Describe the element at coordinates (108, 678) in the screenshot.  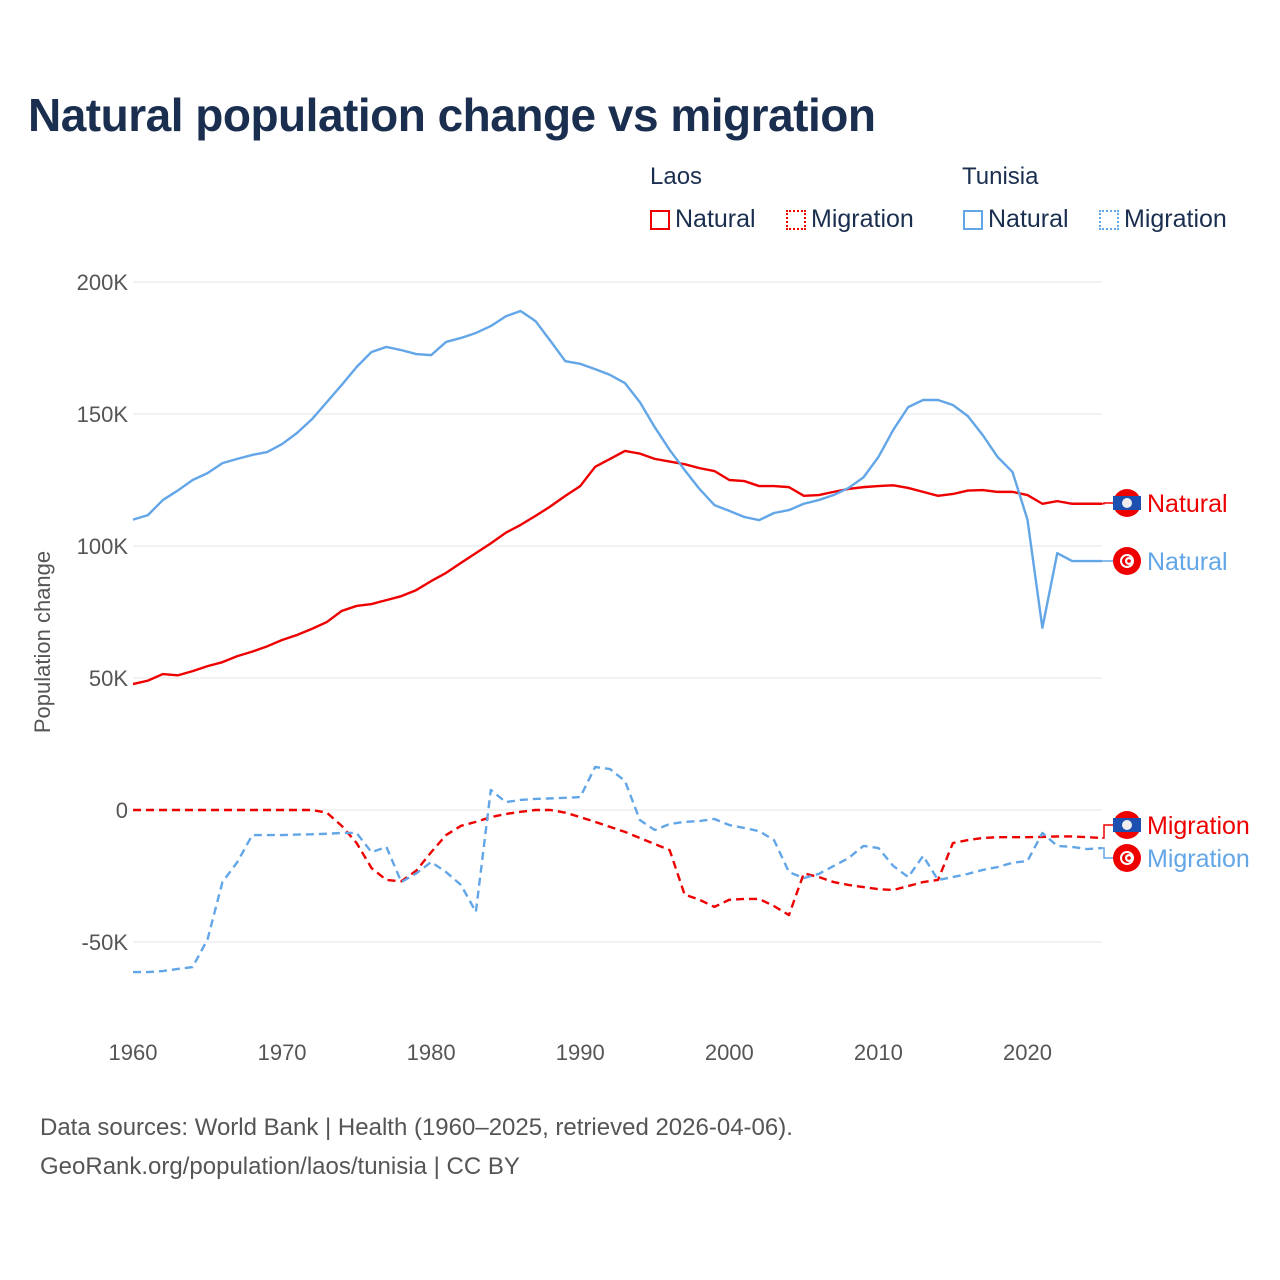
I see `y-tick-label: 50K` at that location.